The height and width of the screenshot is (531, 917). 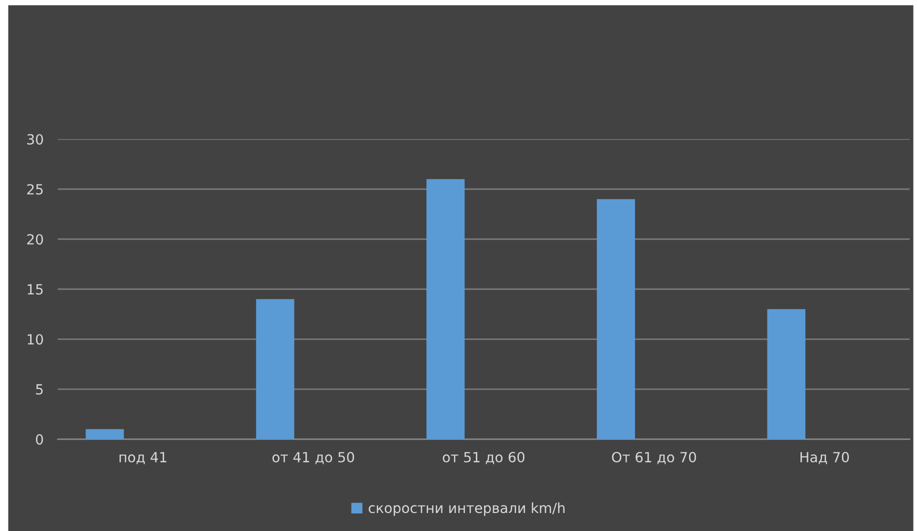 I want to click on legend-label: скоростни интервали km/h, so click(x=466, y=509).